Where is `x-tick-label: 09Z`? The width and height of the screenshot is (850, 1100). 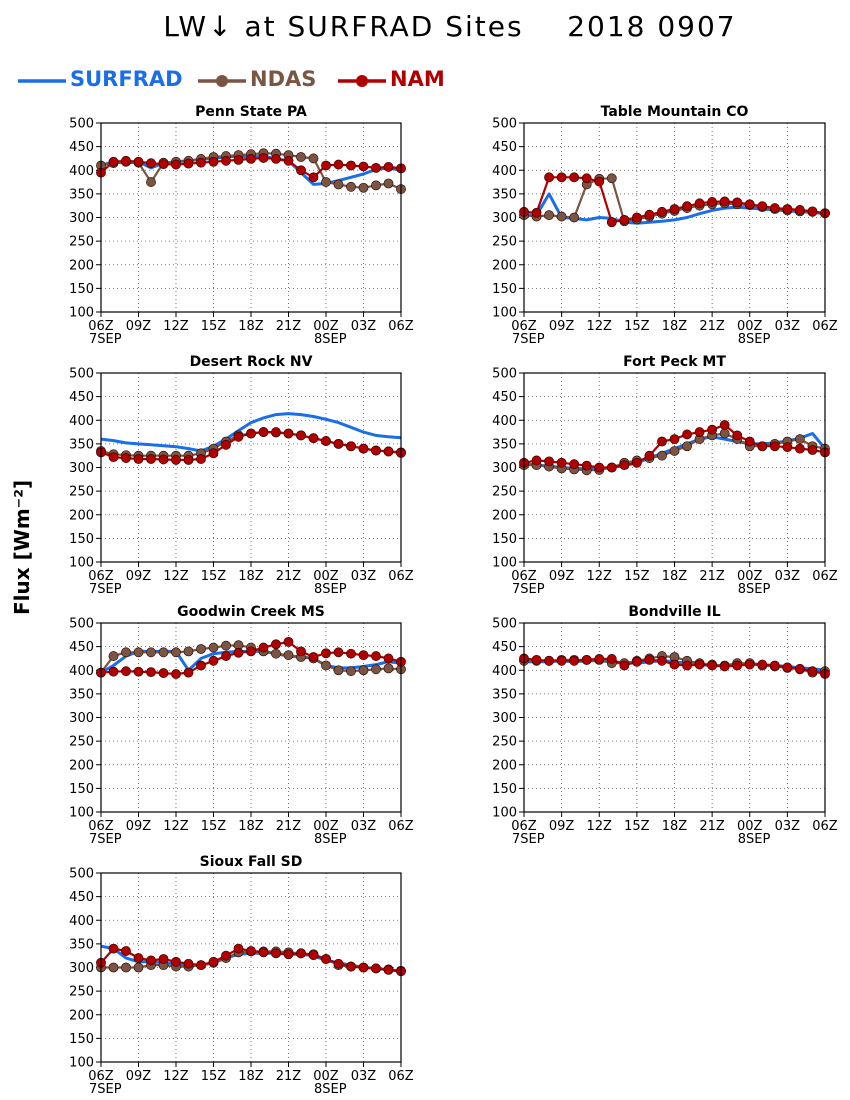
x-tick-label: 09Z is located at coordinates (562, 576).